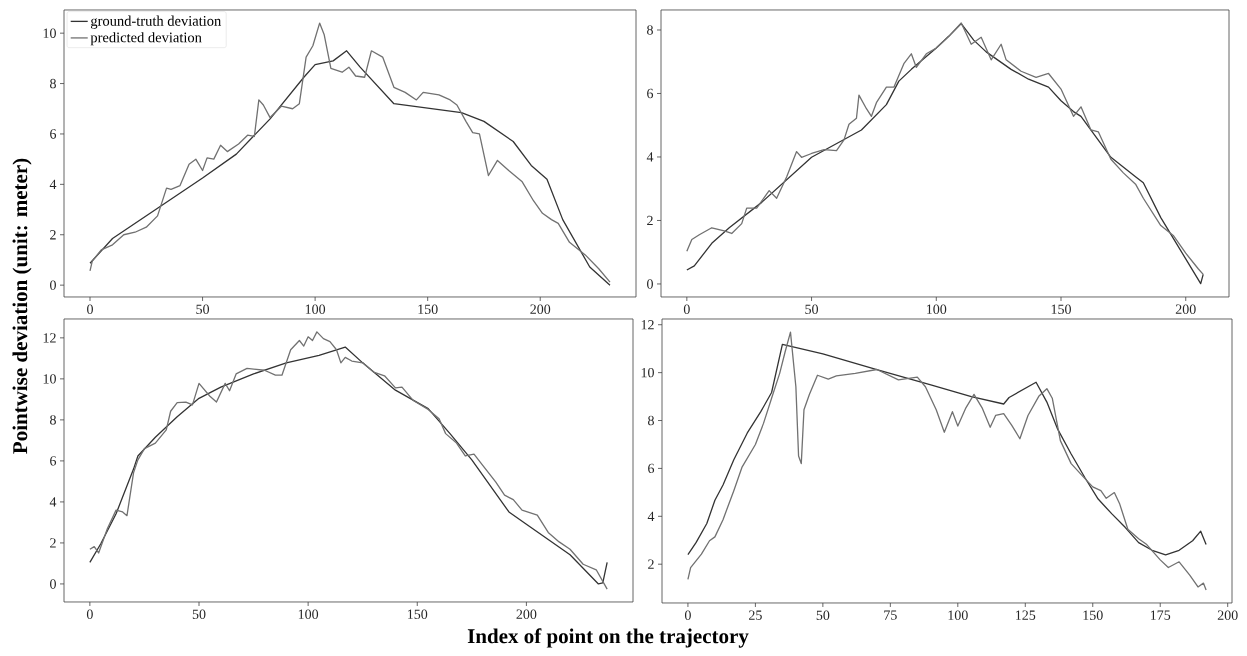 Image resolution: width=1247 pixels, height=656 pixels. Describe the element at coordinates (156, 22) in the screenshot. I see `legend-label: ground-truth deviation` at that location.